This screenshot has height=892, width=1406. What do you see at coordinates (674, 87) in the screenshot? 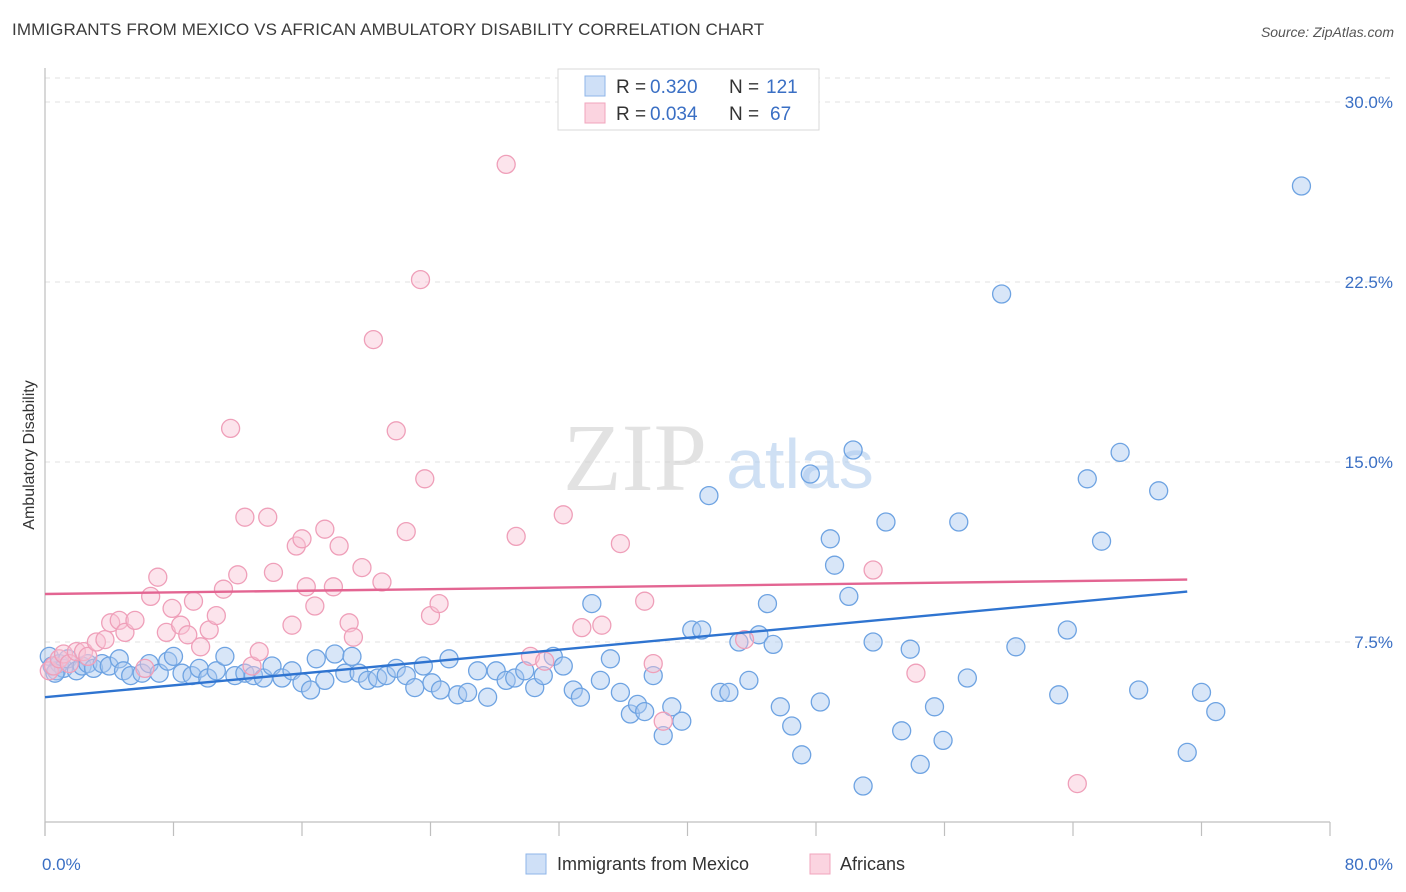
I see `legend-r-value-mexico: 0.320` at bounding box center [674, 87].